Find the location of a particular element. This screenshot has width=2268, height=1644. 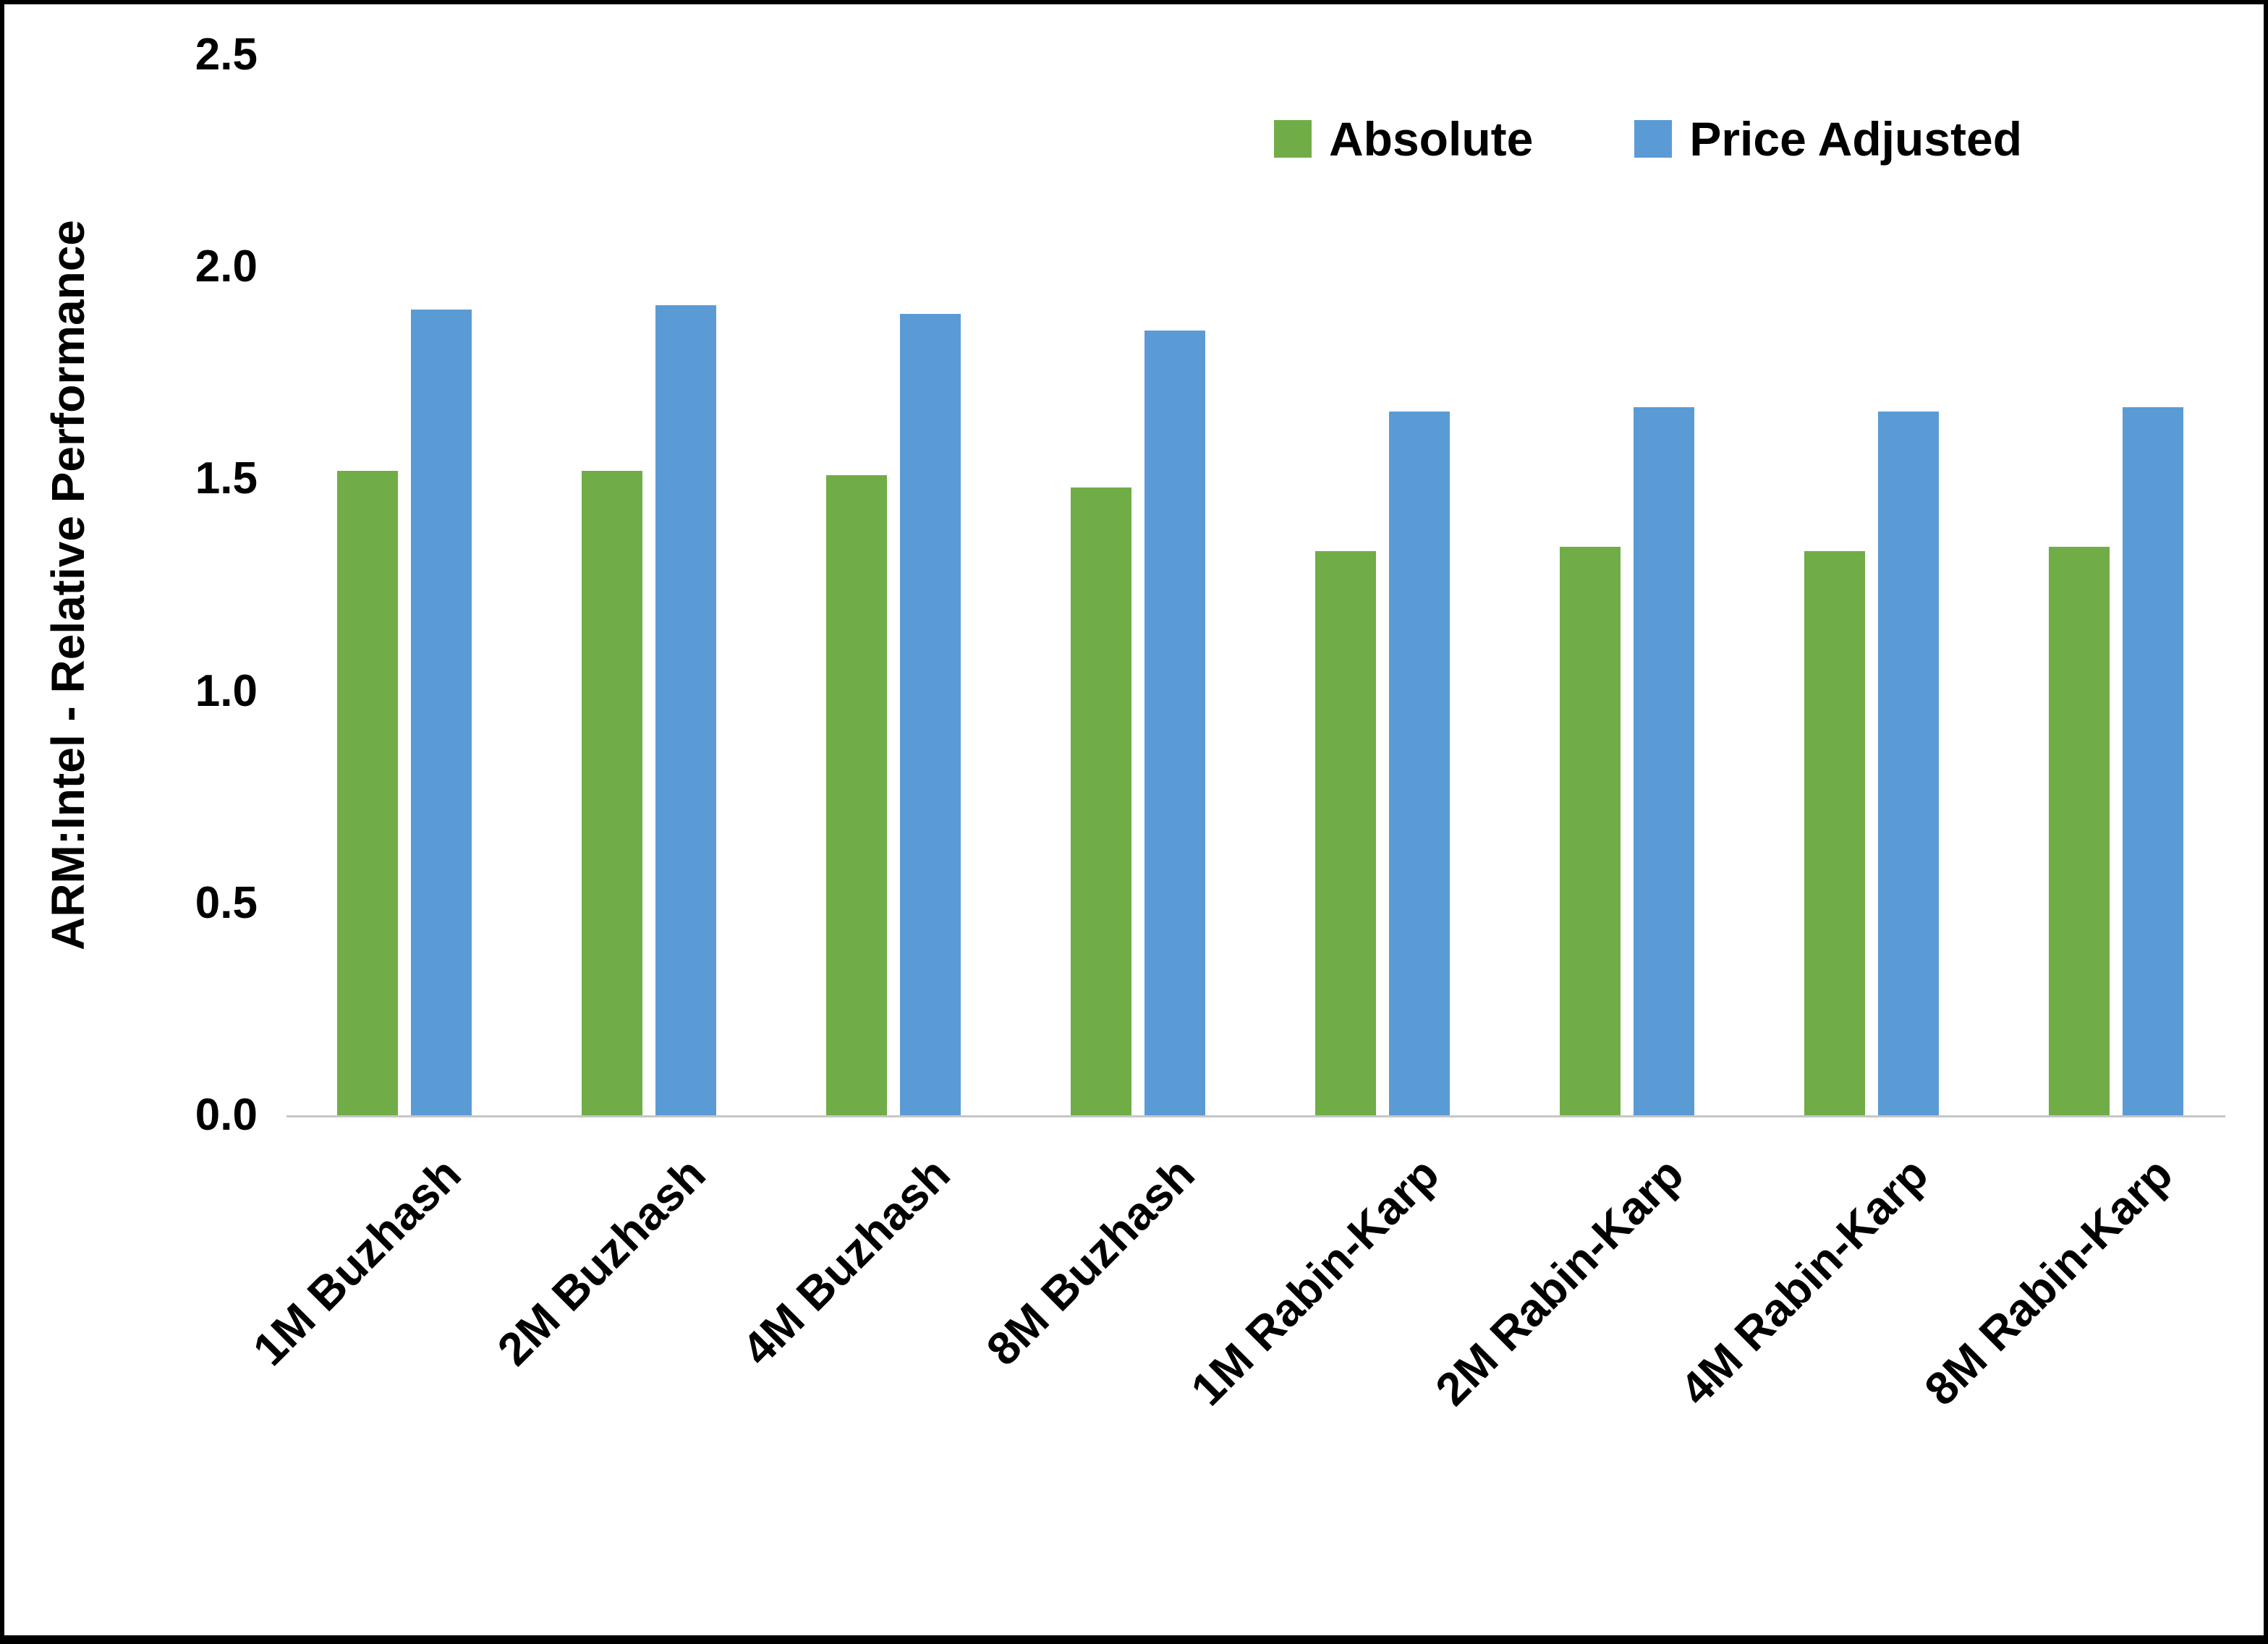

legend-label-absolute: Absolute is located at coordinates (1431, 139).